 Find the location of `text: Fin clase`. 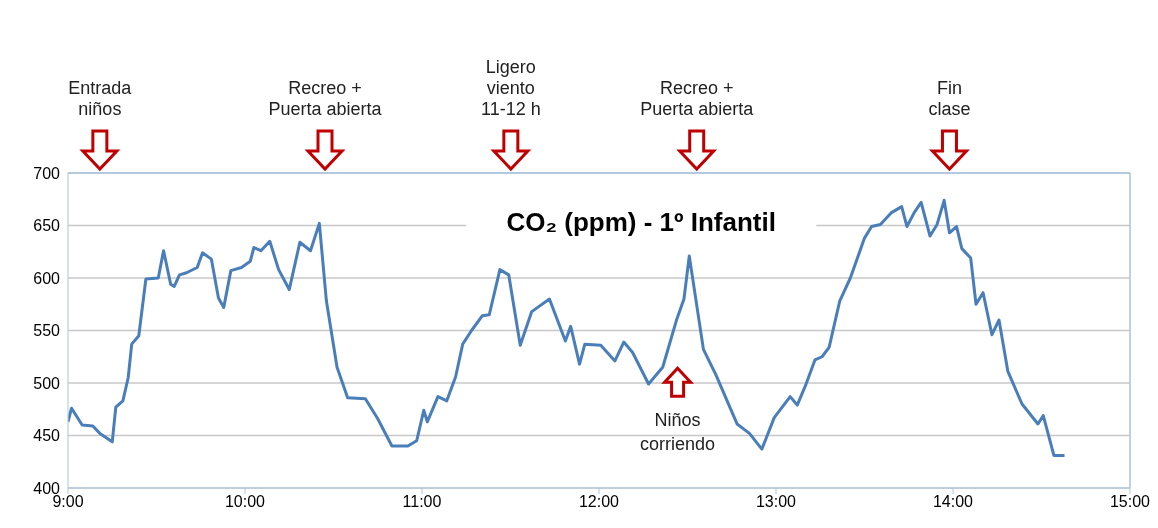

text: Fin clase is located at coordinates (949, 98).